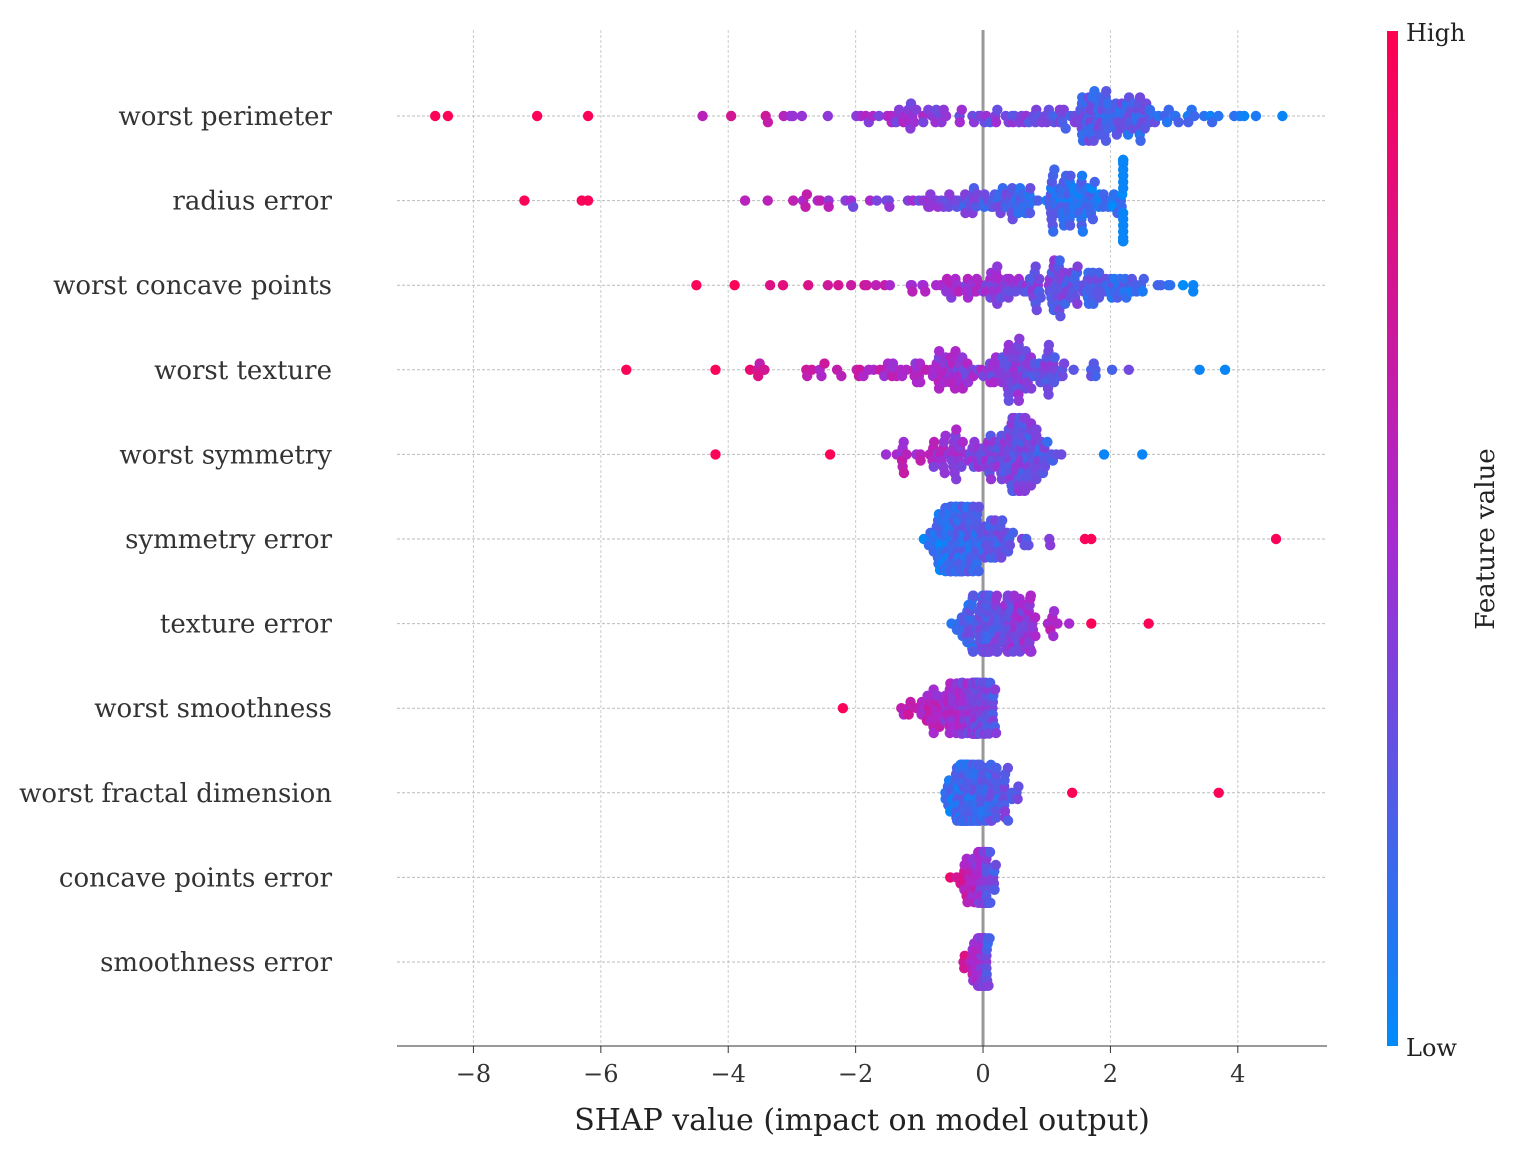 The height and width of the screenshot is (1160, 1520). I want to click on feature-label: worst perimeter, so click(226, 117).